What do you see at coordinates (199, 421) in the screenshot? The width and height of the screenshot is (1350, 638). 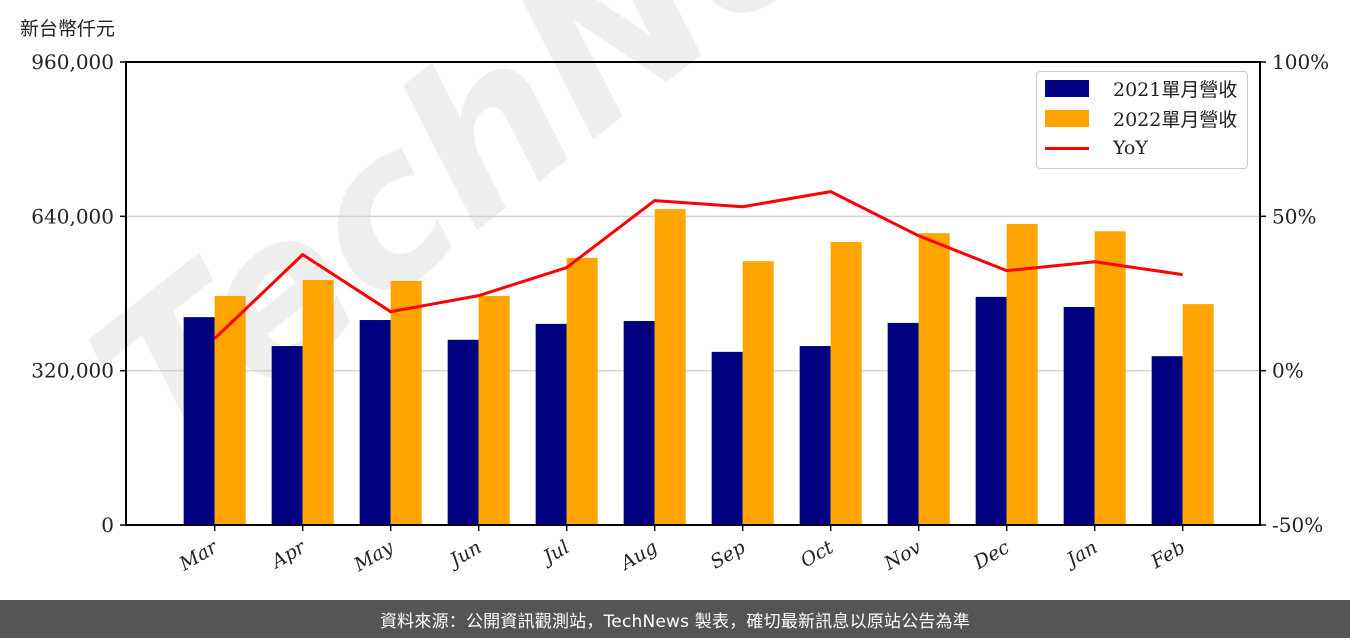 I see `bar-2021單月營收-Mar` at bounding box center [199, 421].